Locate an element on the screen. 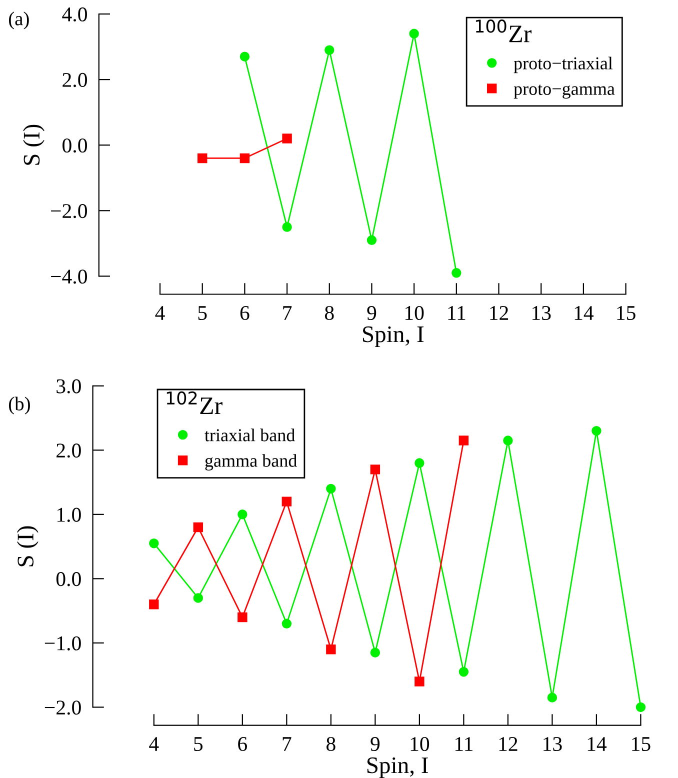 The width and height of the screenshot is (678, 778). legend-title: $^{102}$Zr is located at coordinates (194, 402).